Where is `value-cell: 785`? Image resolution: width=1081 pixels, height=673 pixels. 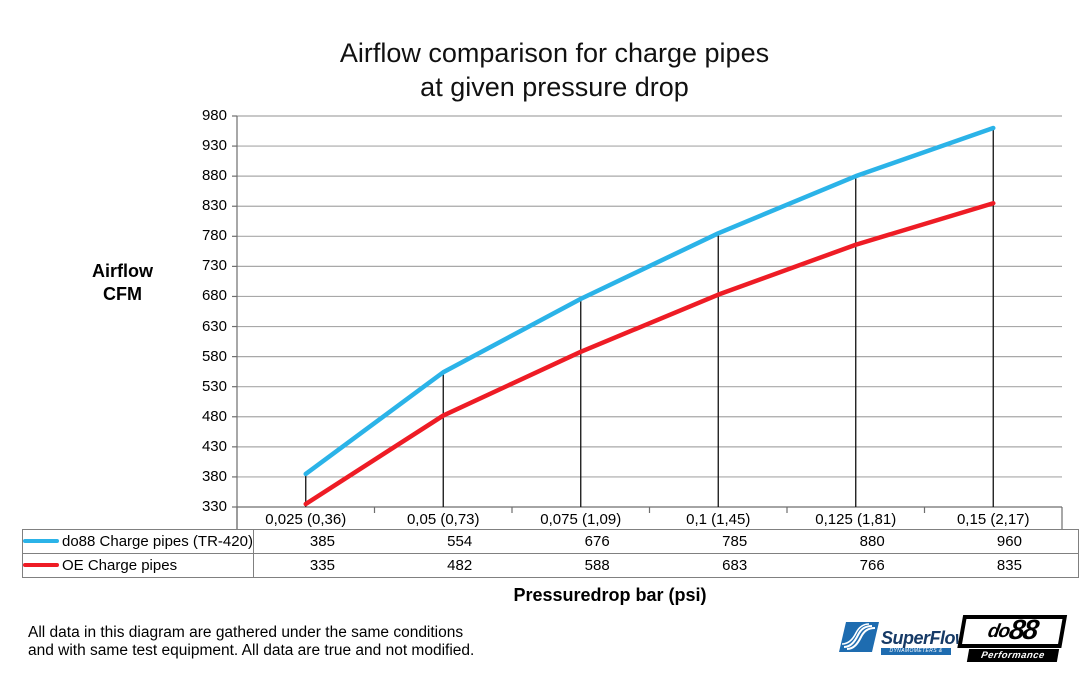
value-cell: 785 is located at coordinates (734, 541).